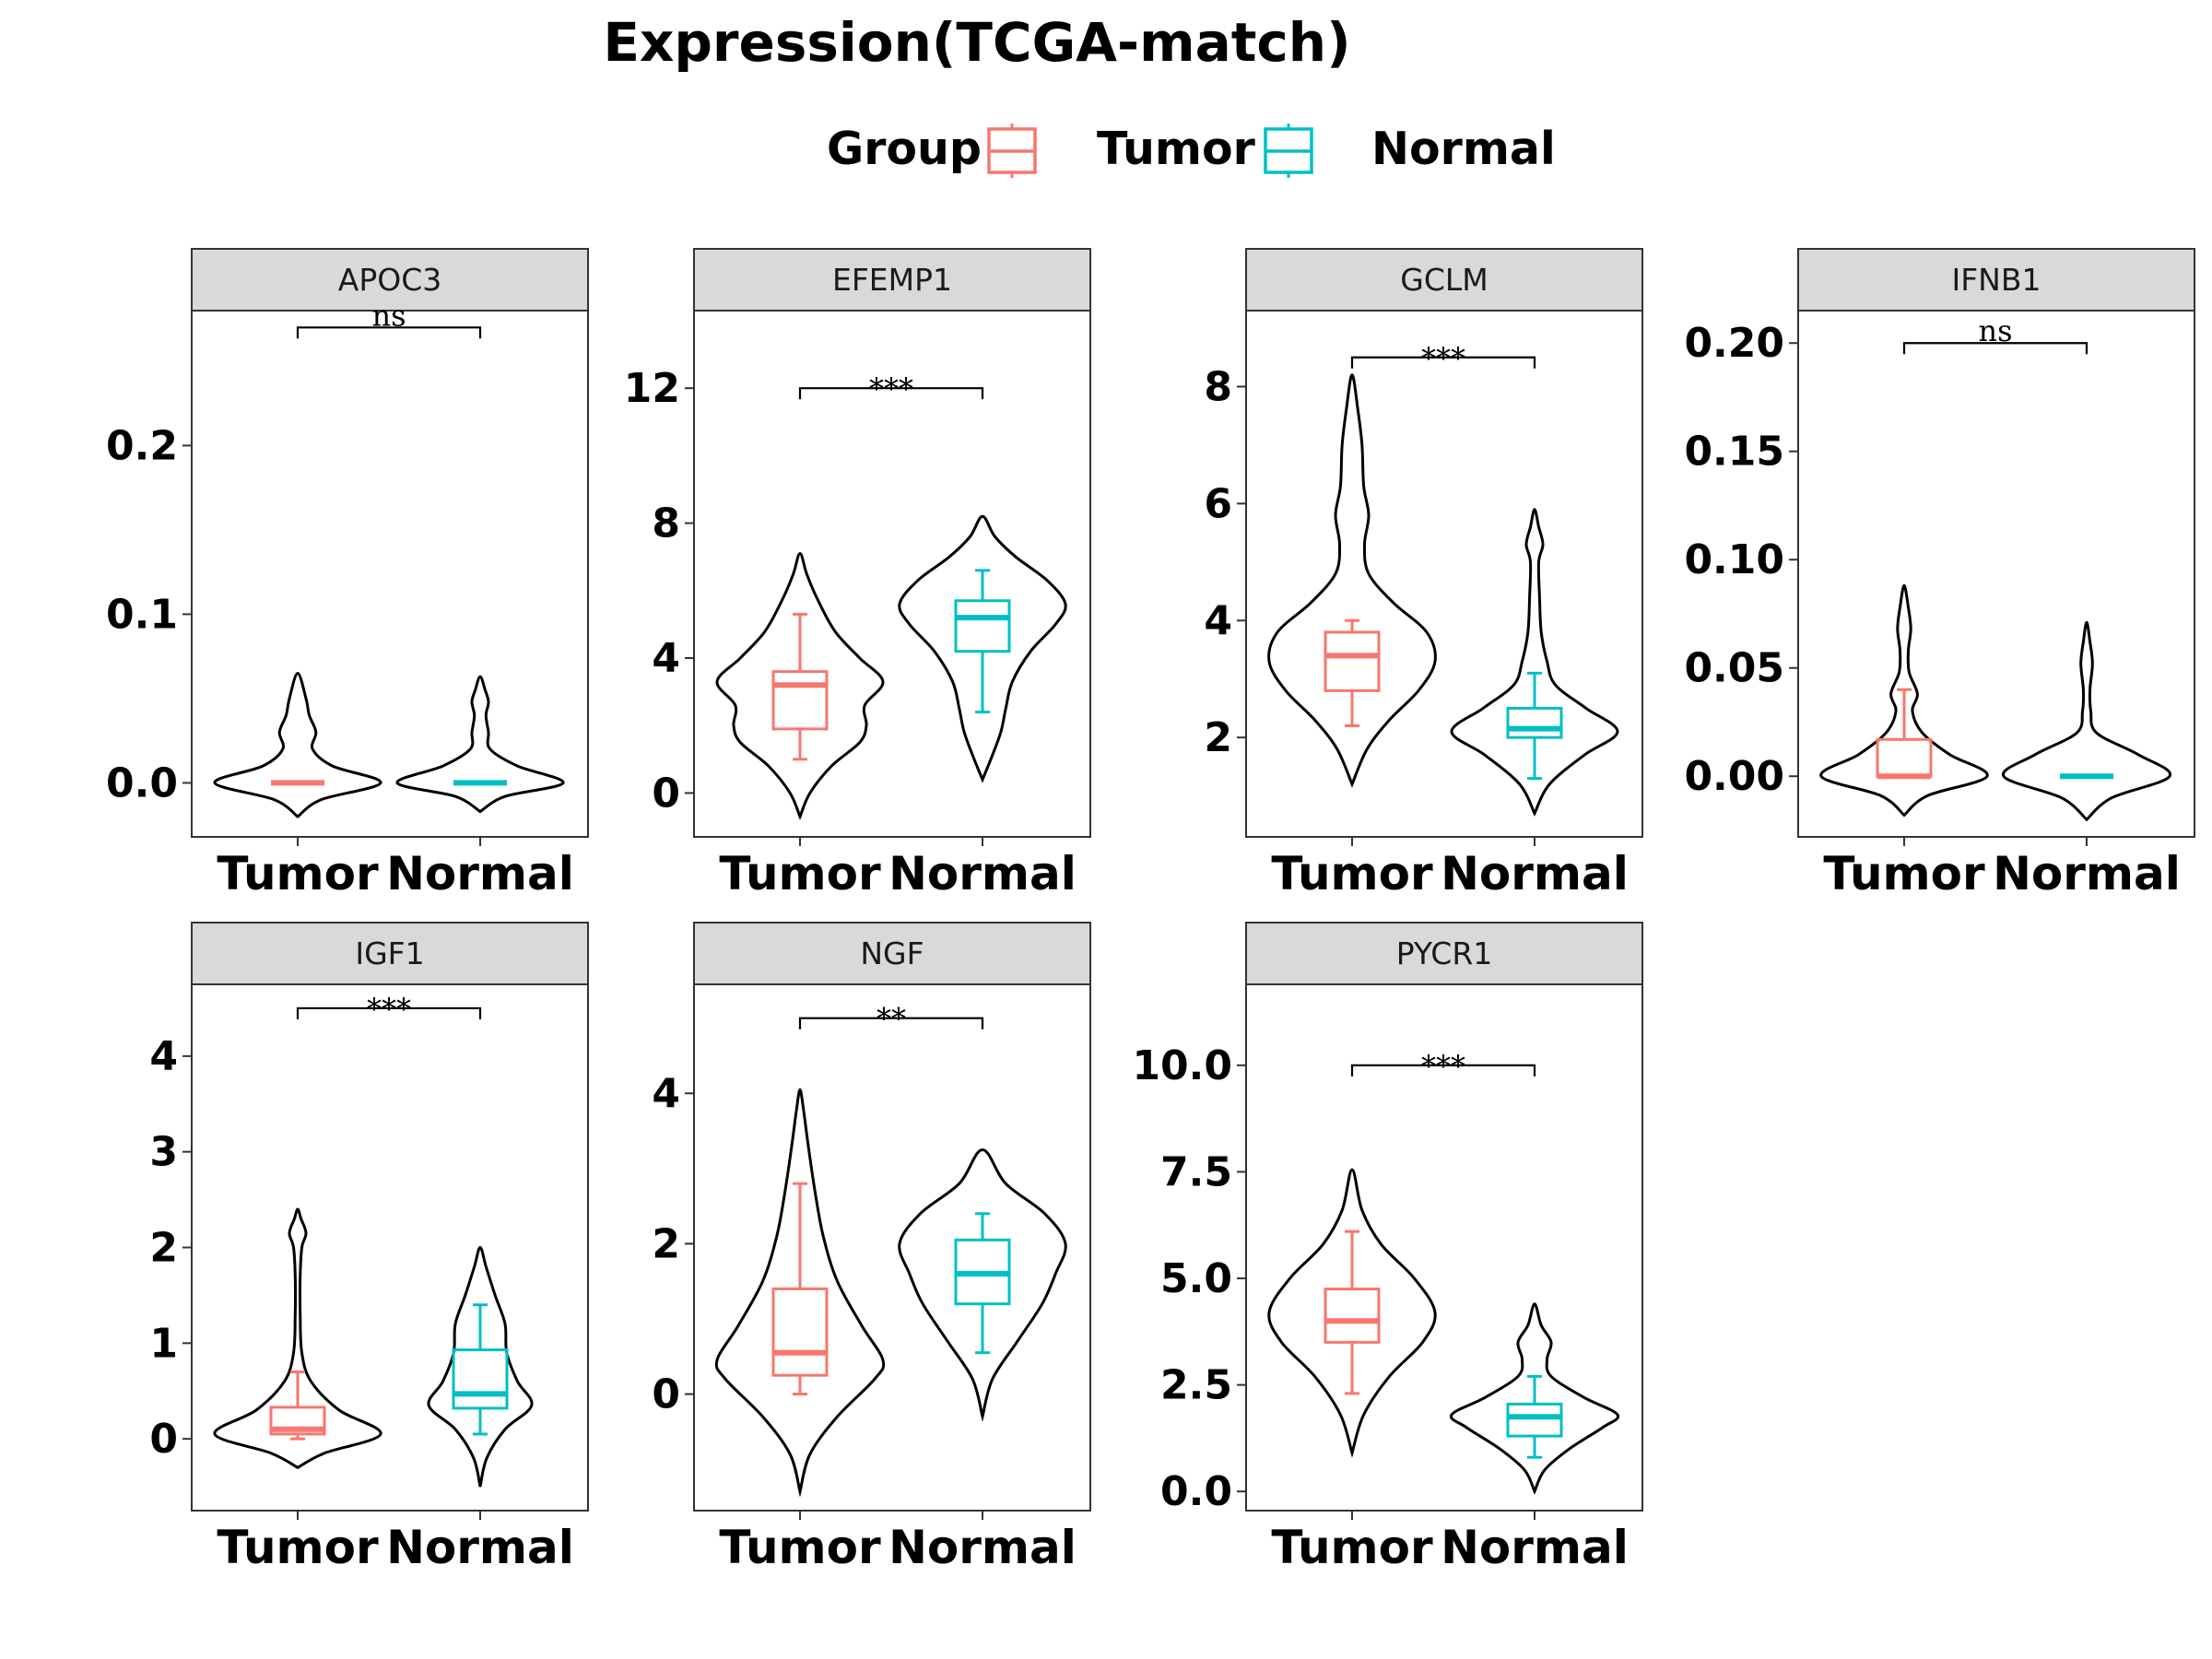 This screenshot has width=2212, height=1659. Describe the element at coordinates (142, 445) in the screenshot. I see `y-tick-label: 0.2` at that location.